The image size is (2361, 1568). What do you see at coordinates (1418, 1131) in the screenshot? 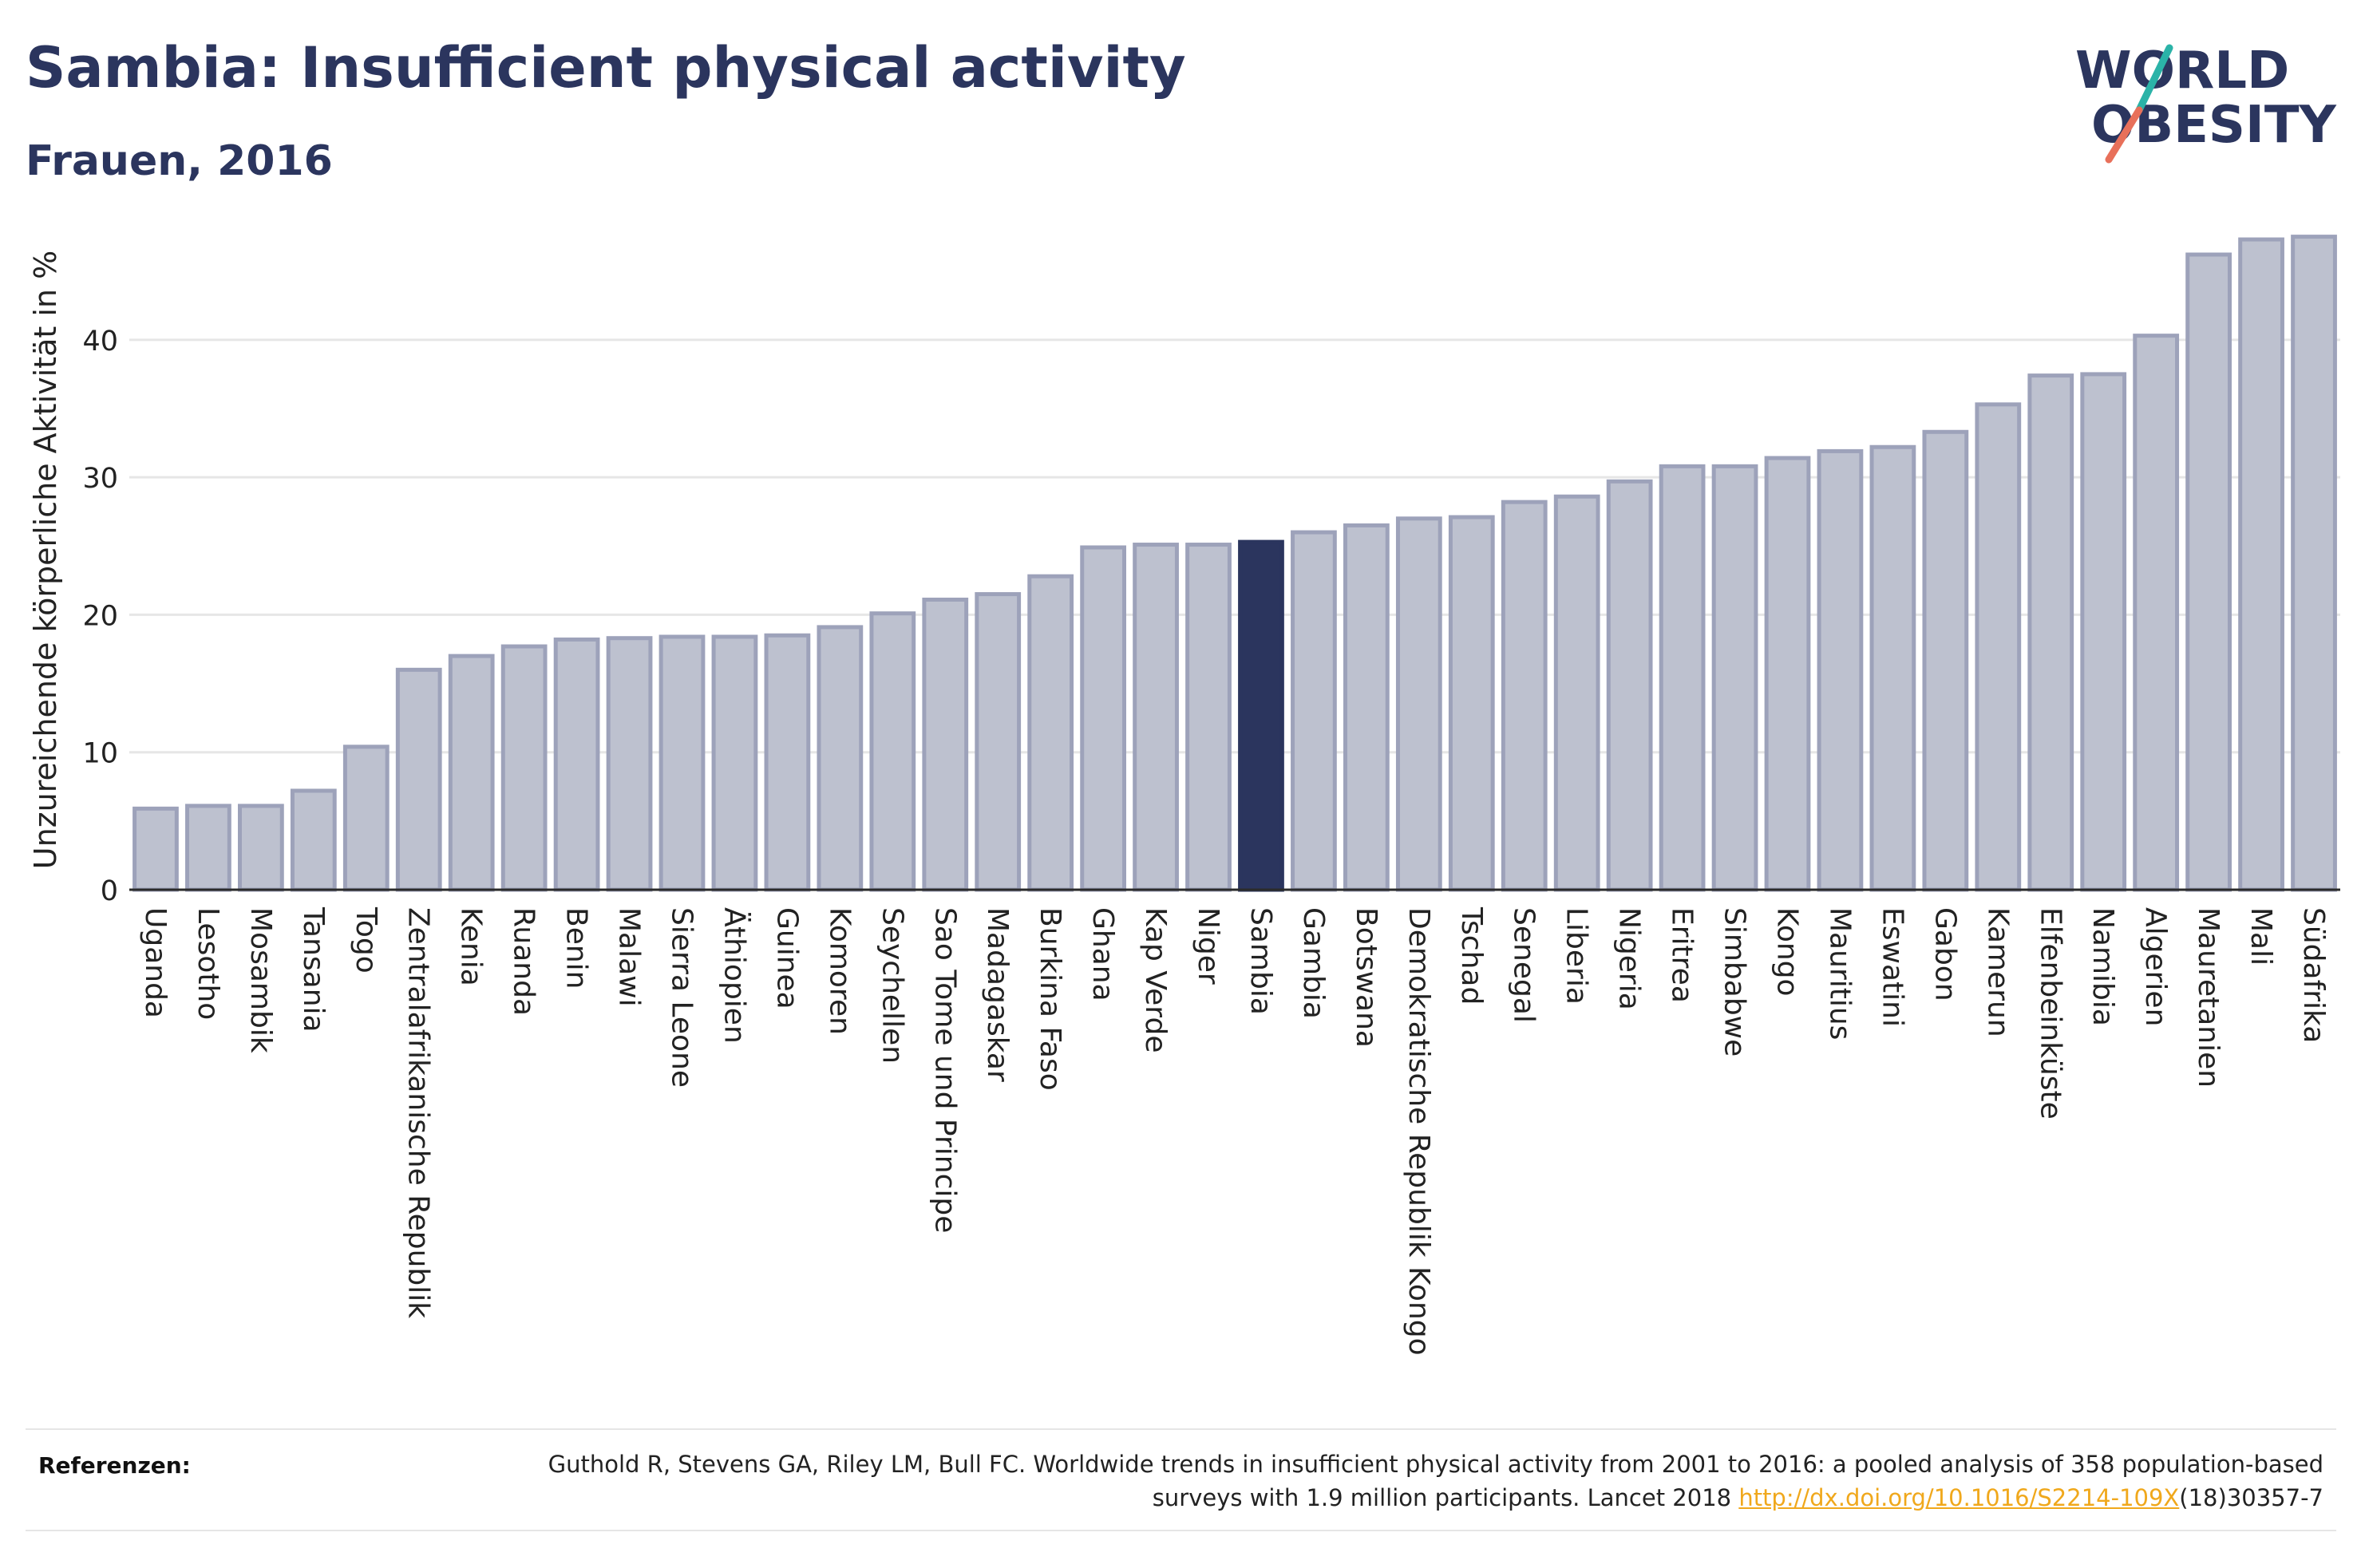
I see `x-tick-label: Demokratische Republik Kongo` at bounding box center [1418, 1131].